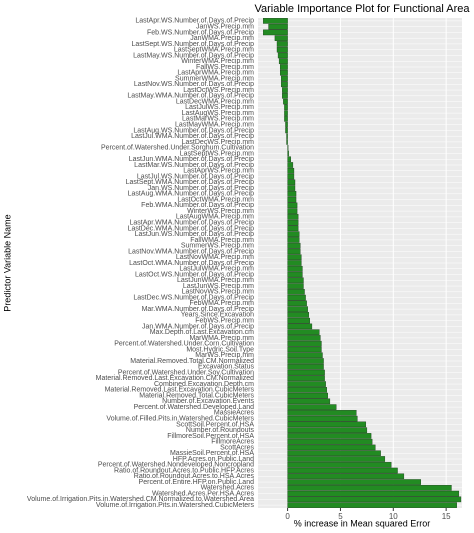  What do you see at coordinates (202, 332) in the screenshot?
I see `y-tick-label: Max.Depth.of.Last.Excavation.cm` at bounding box center [202, 332].